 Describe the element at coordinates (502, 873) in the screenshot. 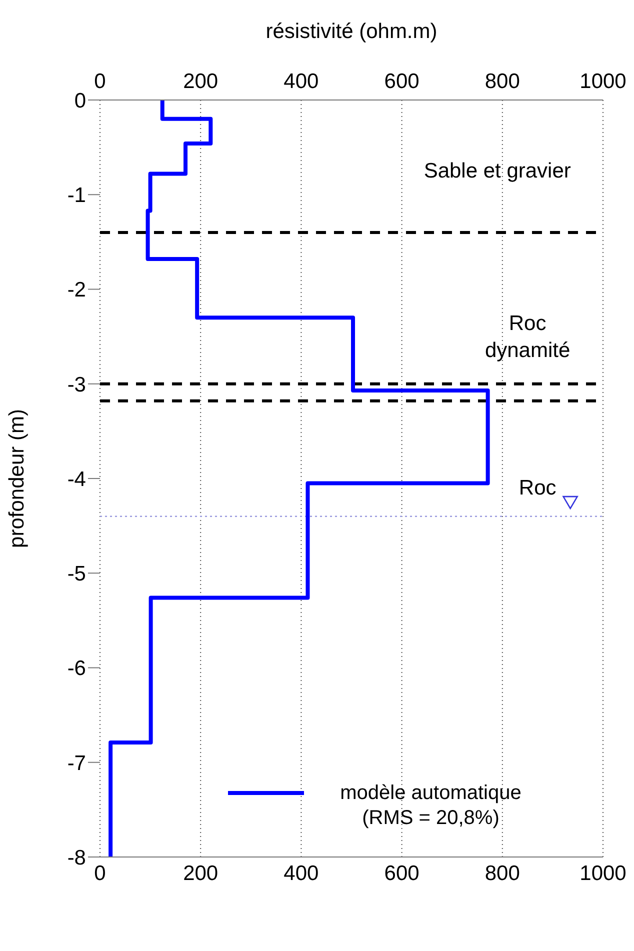

I see `x-tick-label: 800` at that location.